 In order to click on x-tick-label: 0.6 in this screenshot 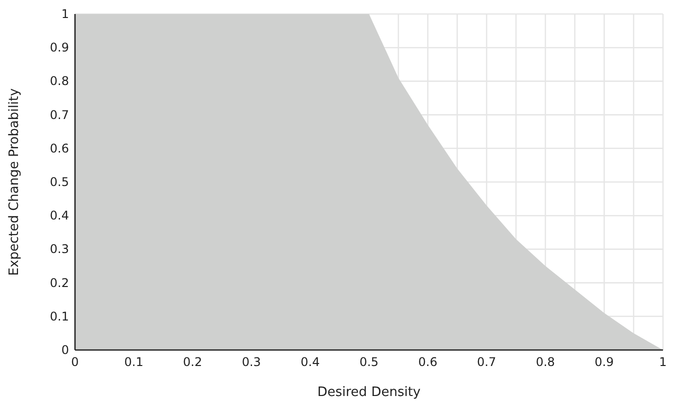, I will do `click(428, 362)`.